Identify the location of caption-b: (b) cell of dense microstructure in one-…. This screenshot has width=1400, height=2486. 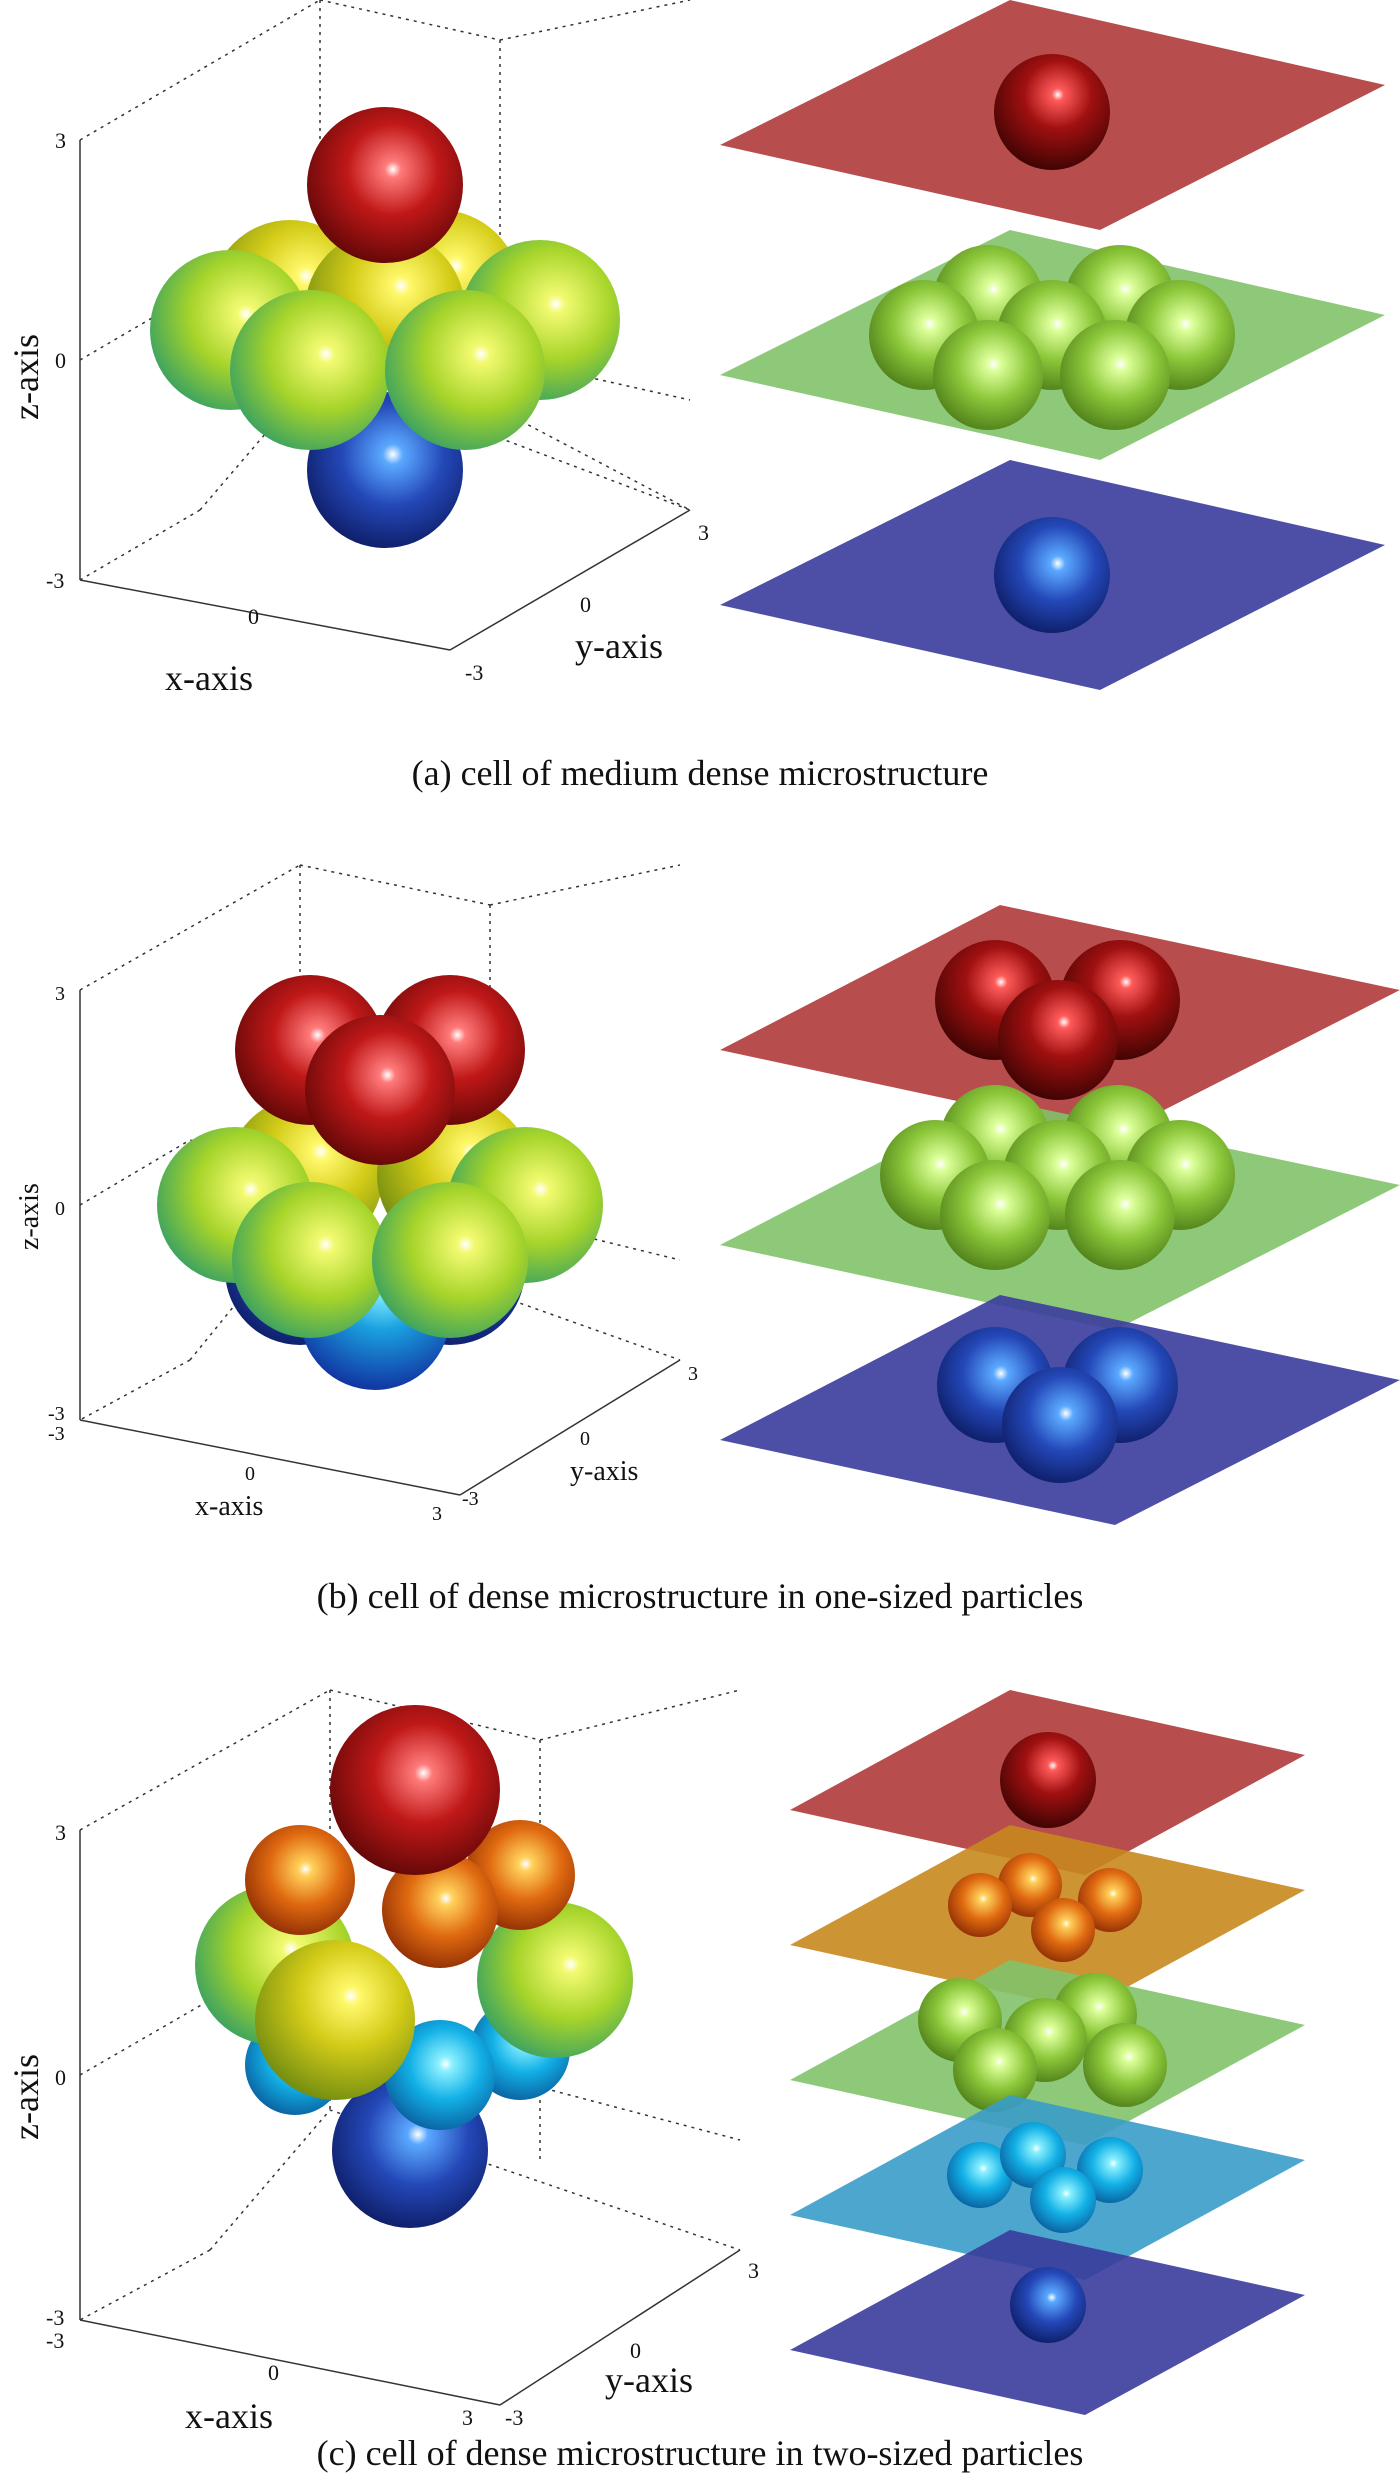
(700, 1596).